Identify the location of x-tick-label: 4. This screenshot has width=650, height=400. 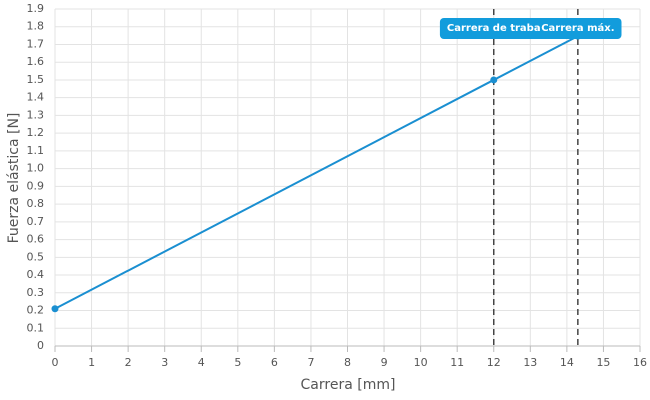
(201, 362).